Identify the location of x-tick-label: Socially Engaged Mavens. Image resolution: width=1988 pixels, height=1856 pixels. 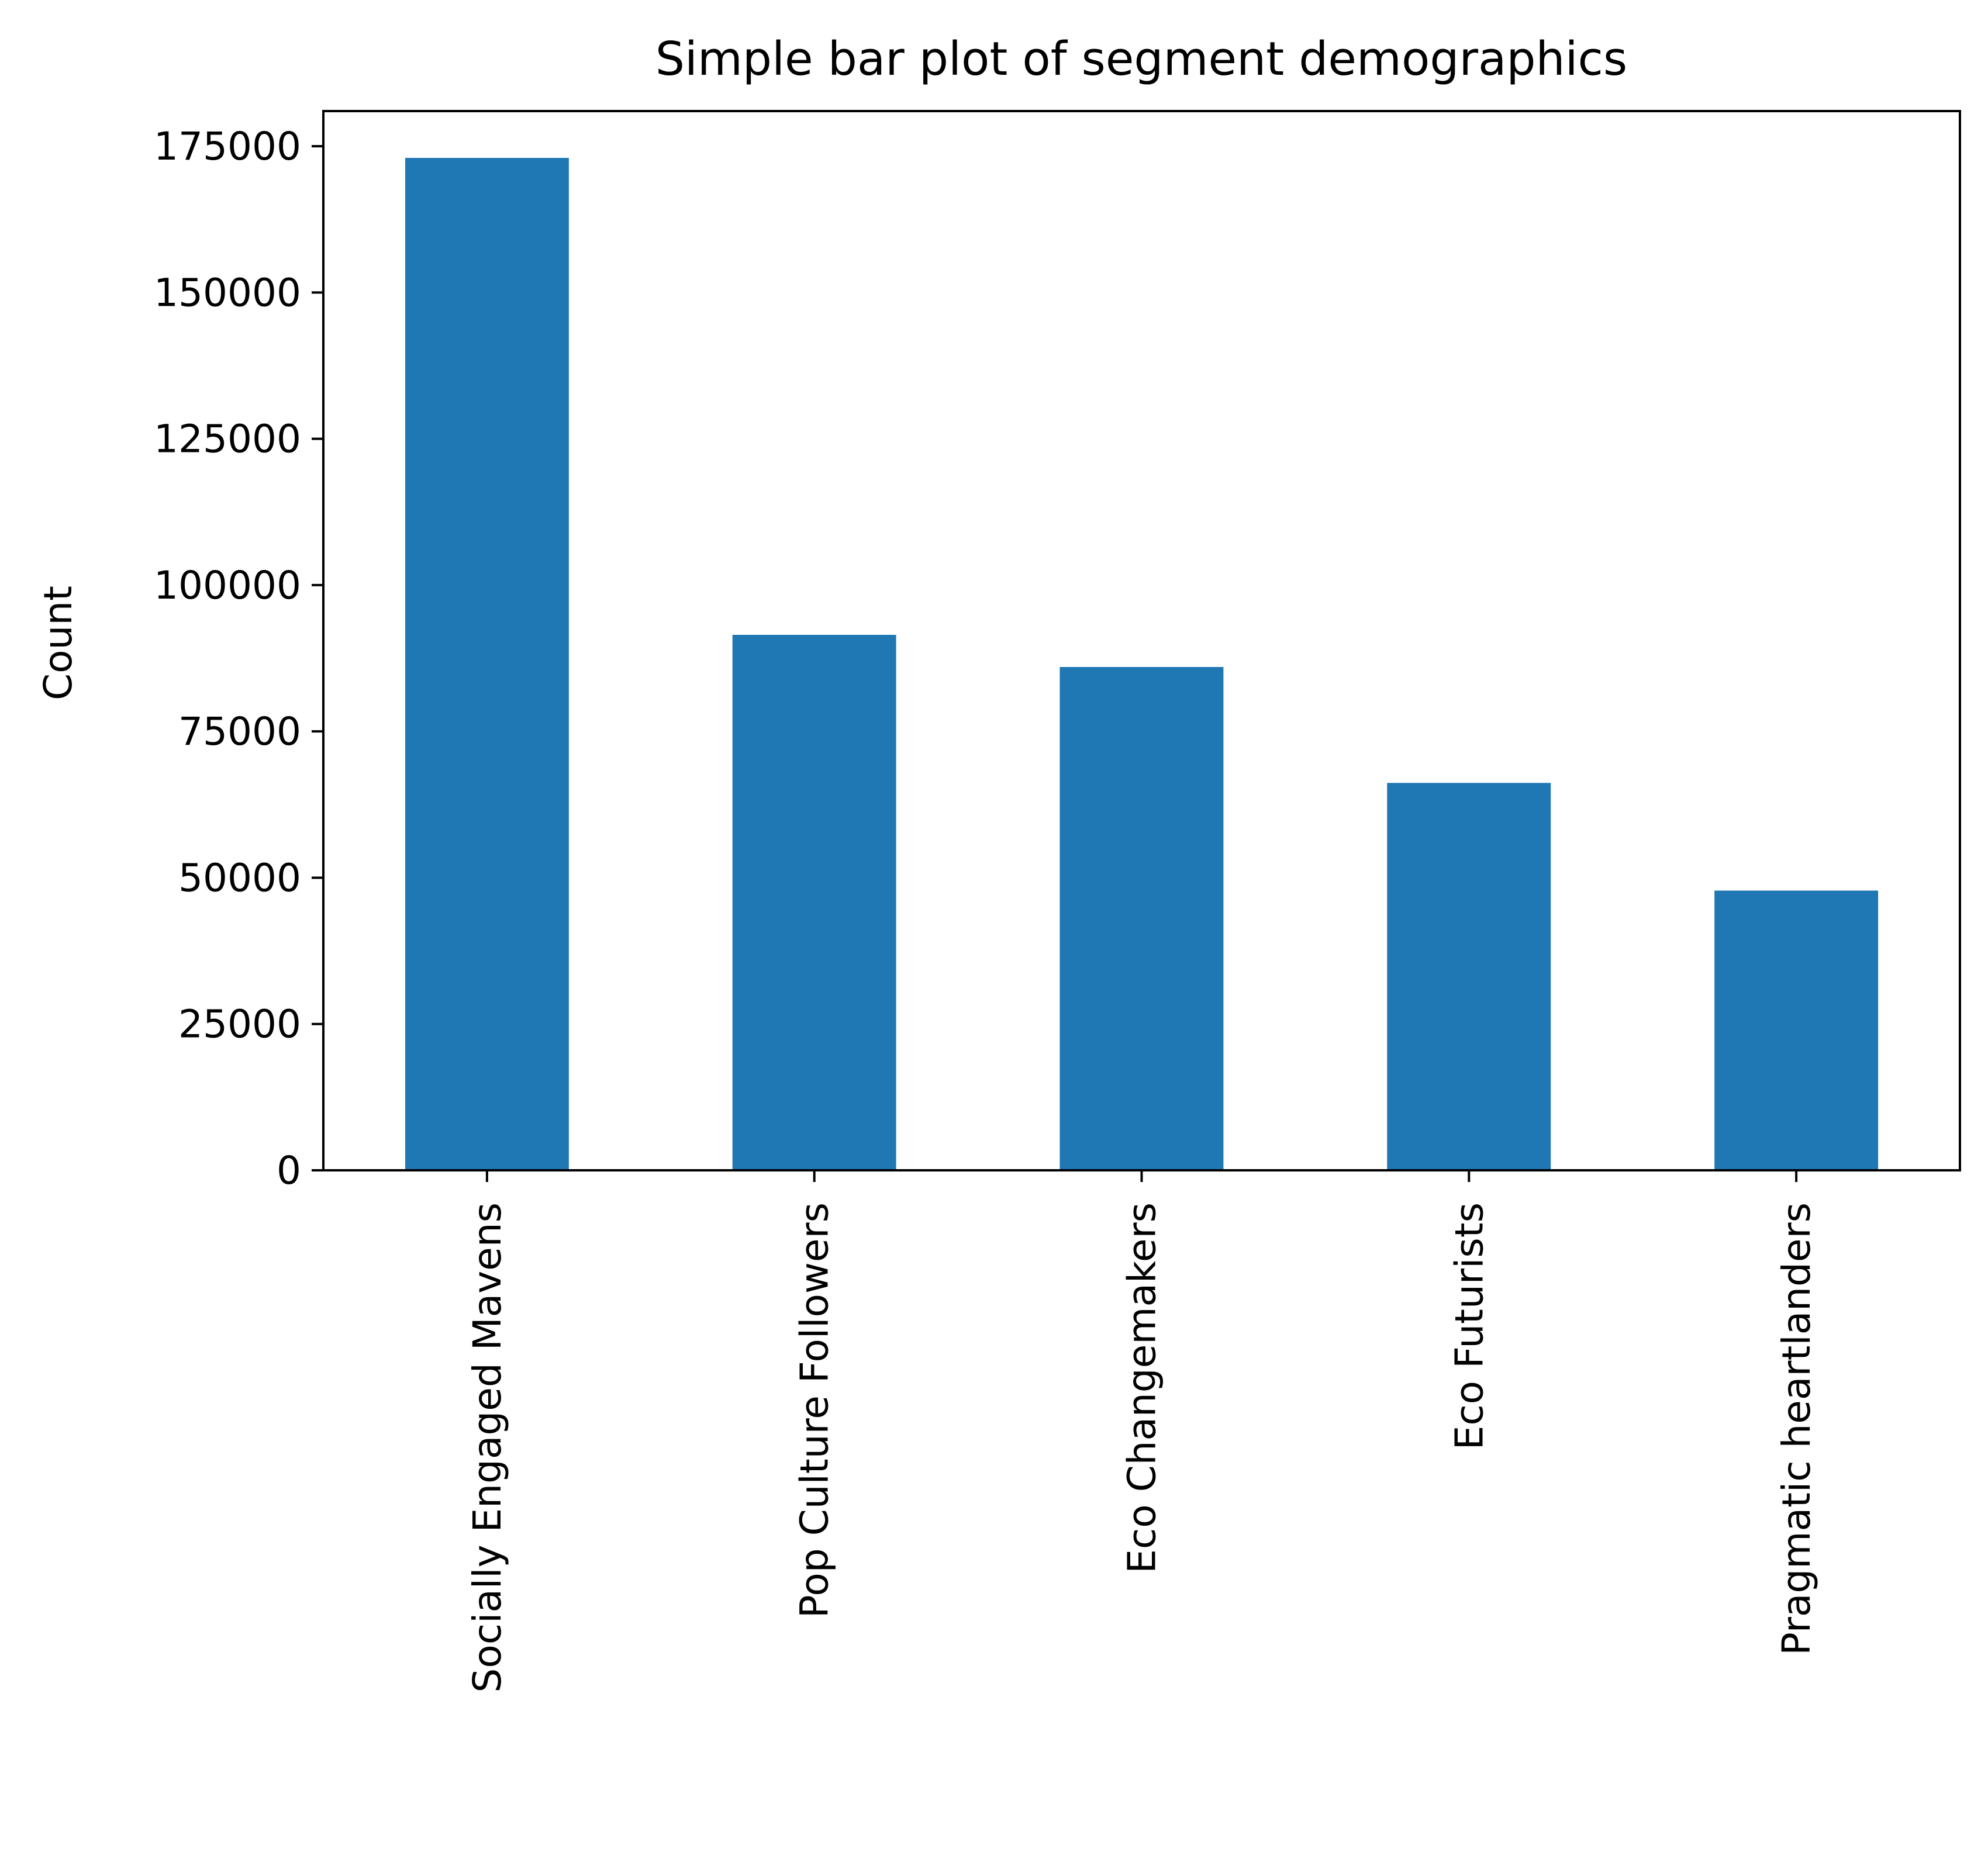
(487, 1447).